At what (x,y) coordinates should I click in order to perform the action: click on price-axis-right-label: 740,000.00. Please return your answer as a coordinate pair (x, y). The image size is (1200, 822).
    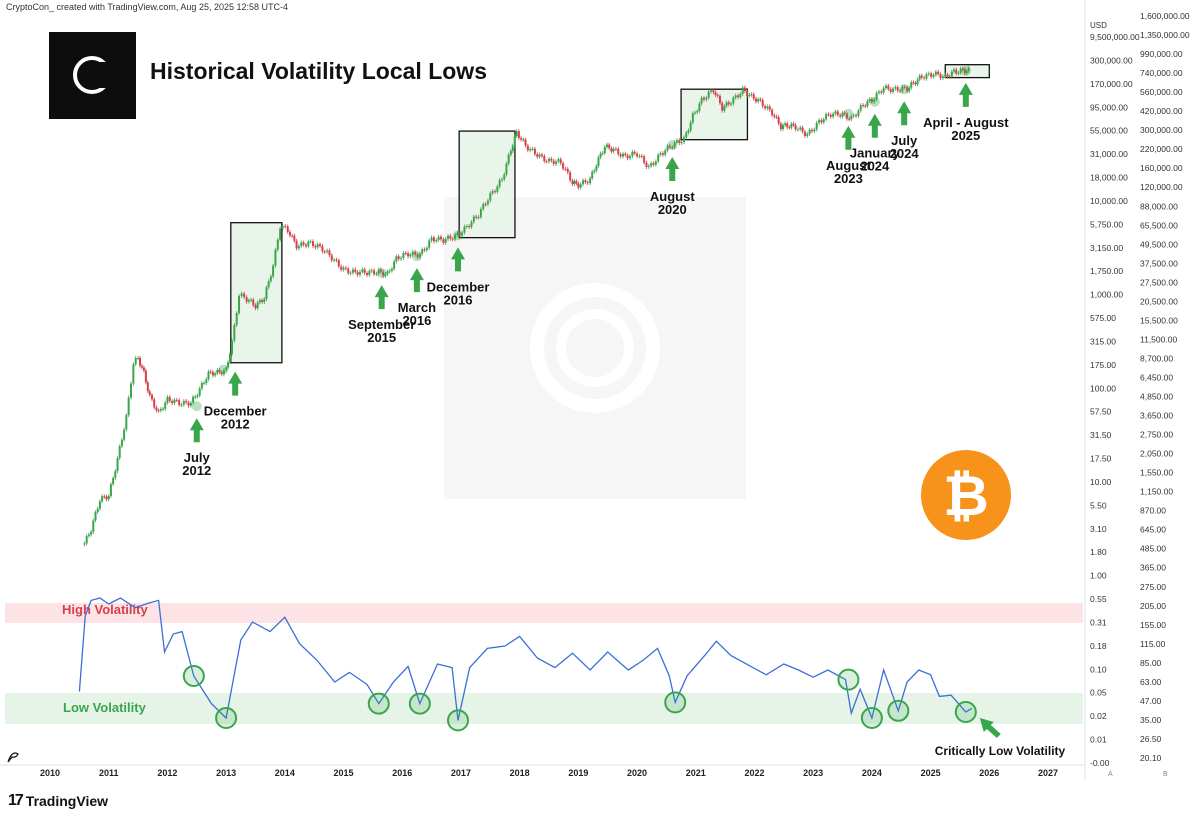
    Looking at the image, I should click on (1161, 73).